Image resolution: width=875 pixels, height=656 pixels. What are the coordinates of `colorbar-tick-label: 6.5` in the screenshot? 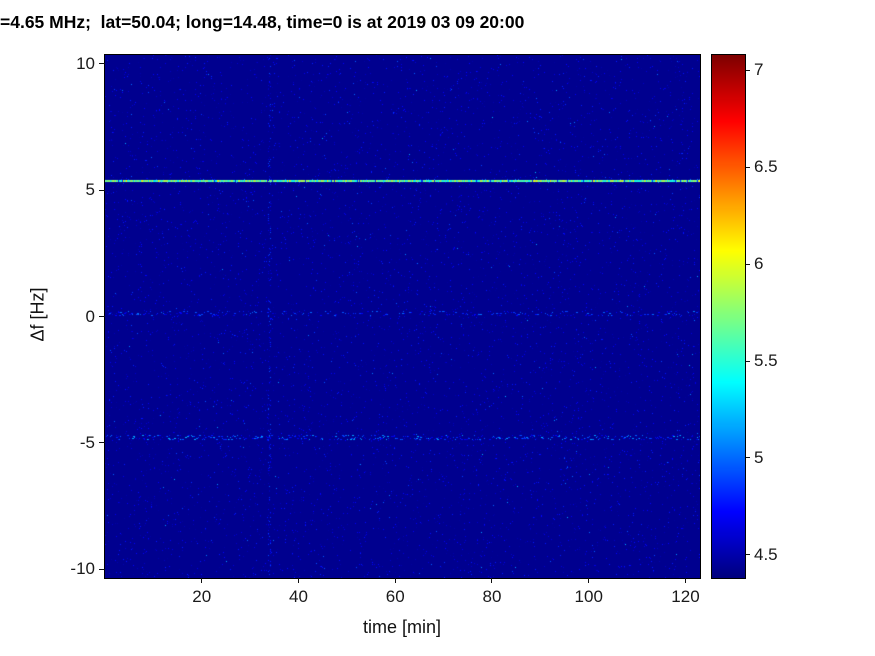 It's located at (766, 167).